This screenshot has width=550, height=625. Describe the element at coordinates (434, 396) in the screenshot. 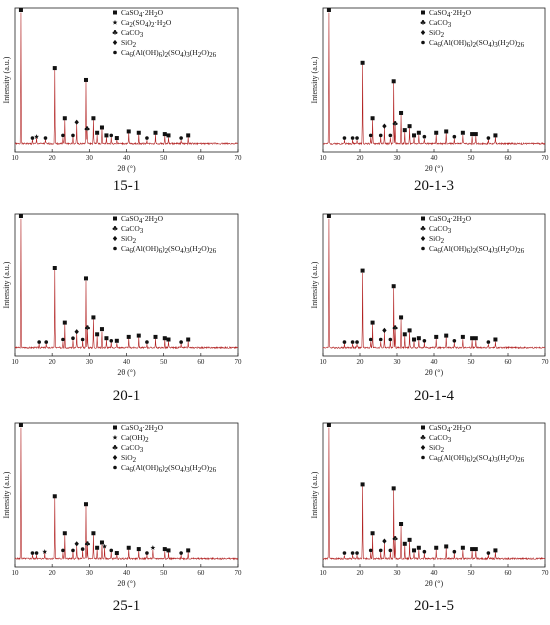

I see `panel-caption: 20-1-4` at that location.